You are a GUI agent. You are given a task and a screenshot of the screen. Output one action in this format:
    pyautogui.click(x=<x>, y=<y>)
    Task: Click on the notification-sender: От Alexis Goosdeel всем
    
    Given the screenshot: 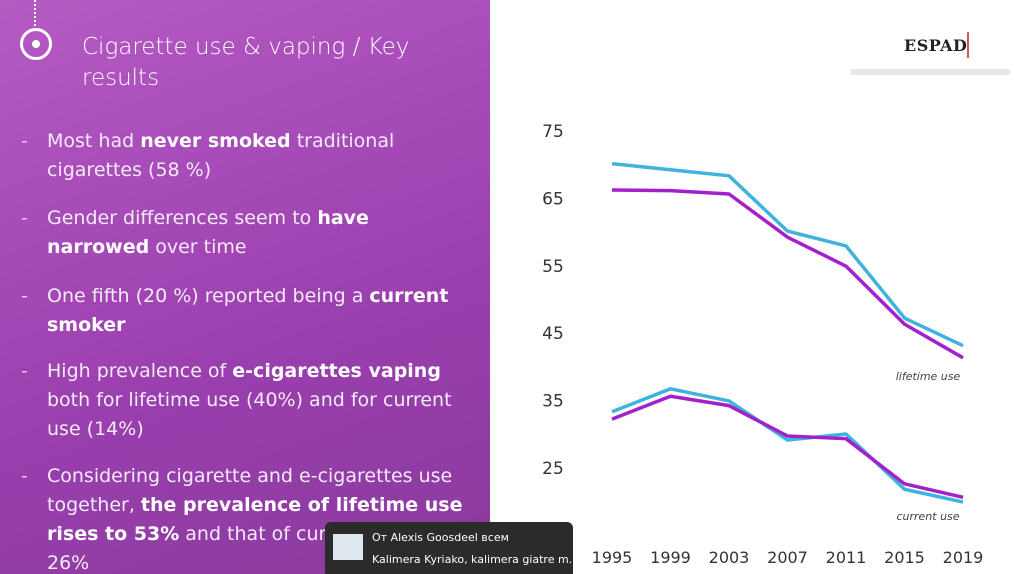 What is the action you would take?
    pyautogui.click(x=440, y=537)
    